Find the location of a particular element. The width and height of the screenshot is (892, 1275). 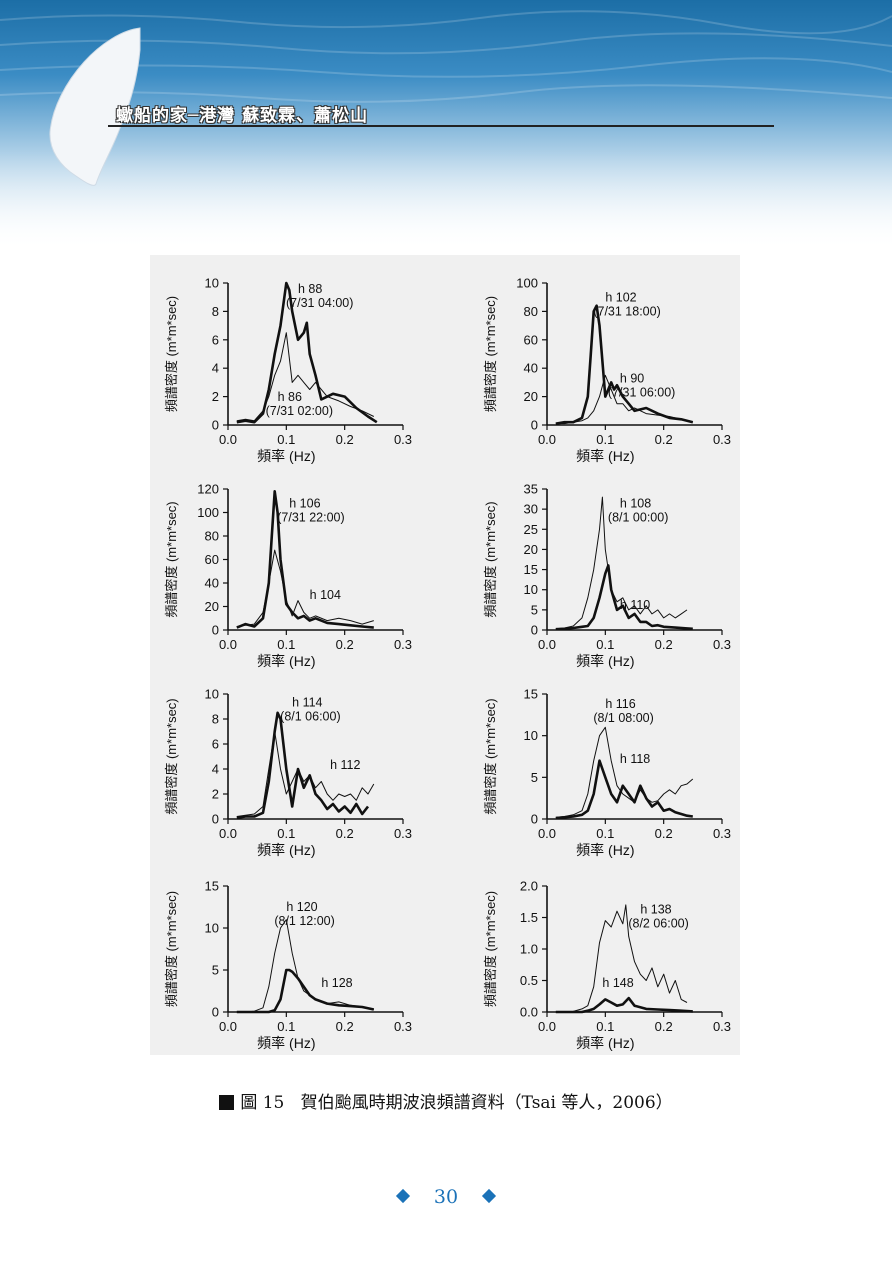

y-tick-label: 60 is located at coordinates (212, 559).